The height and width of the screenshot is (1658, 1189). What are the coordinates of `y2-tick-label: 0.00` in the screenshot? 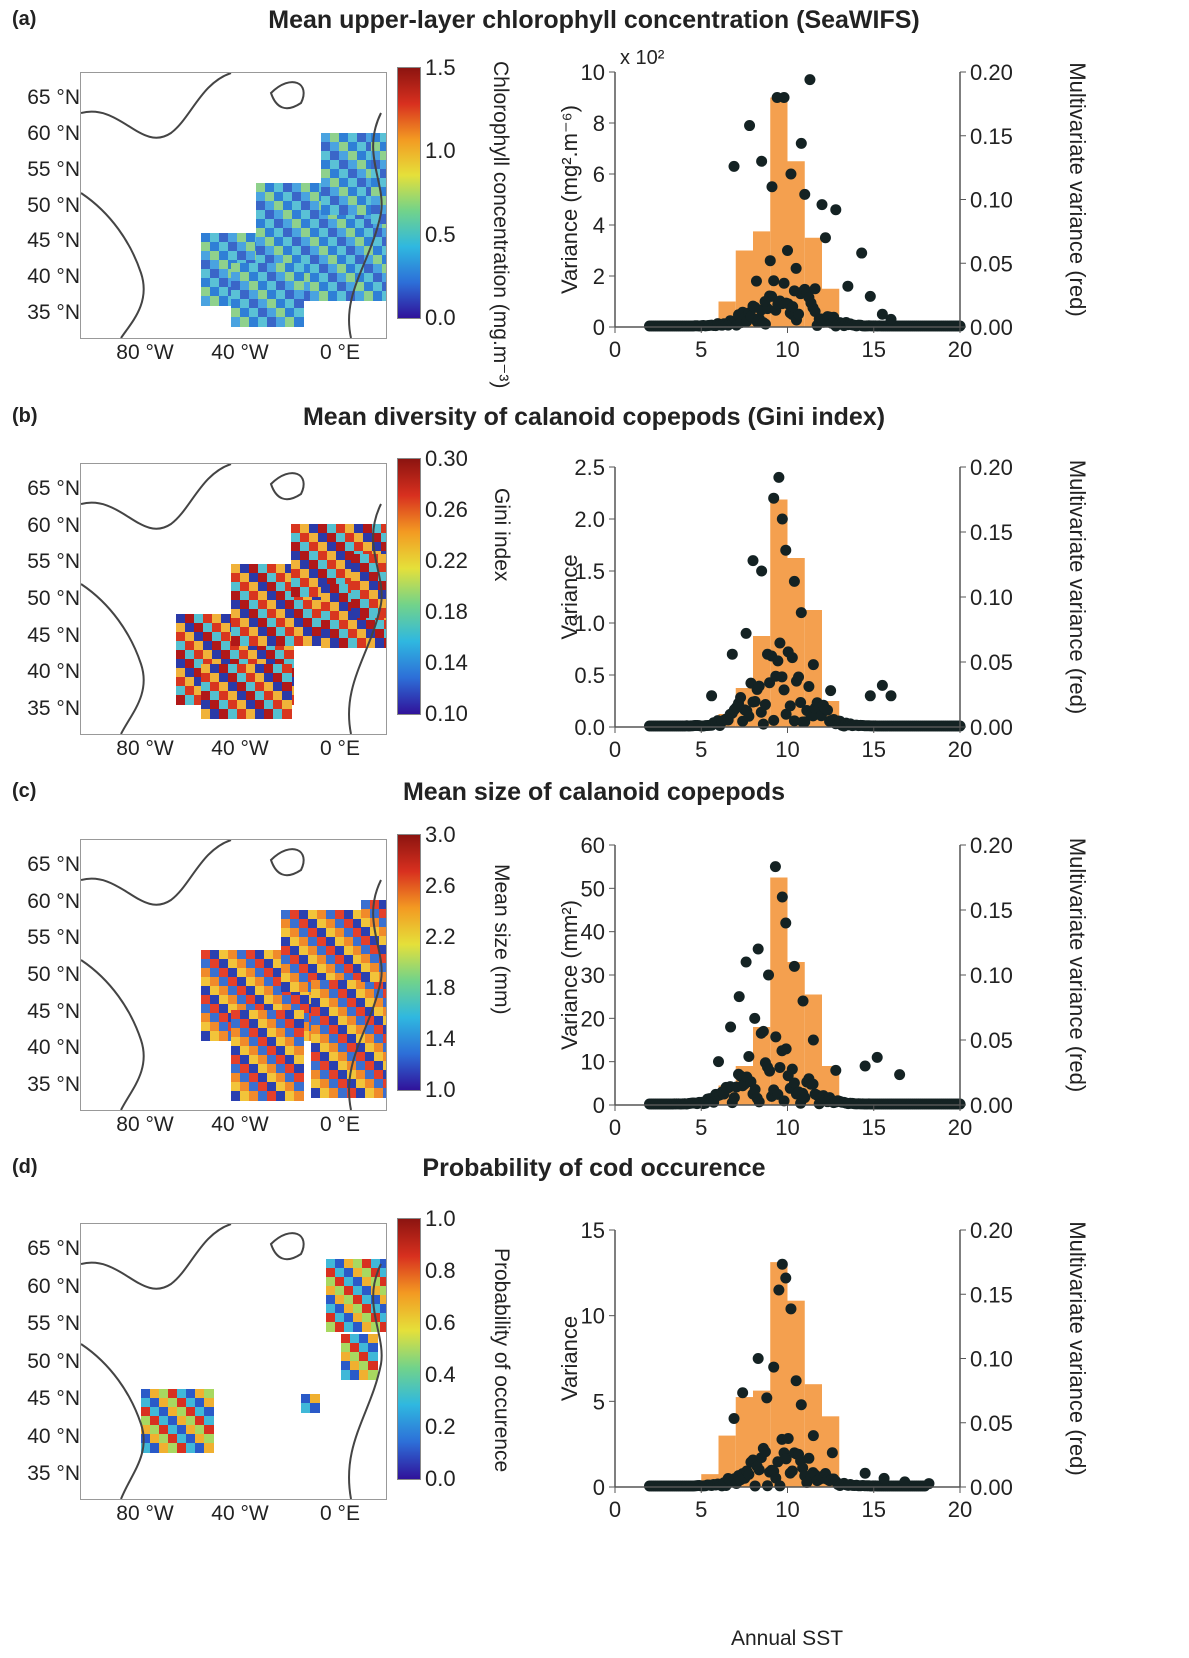 It's located at (991, 1487).